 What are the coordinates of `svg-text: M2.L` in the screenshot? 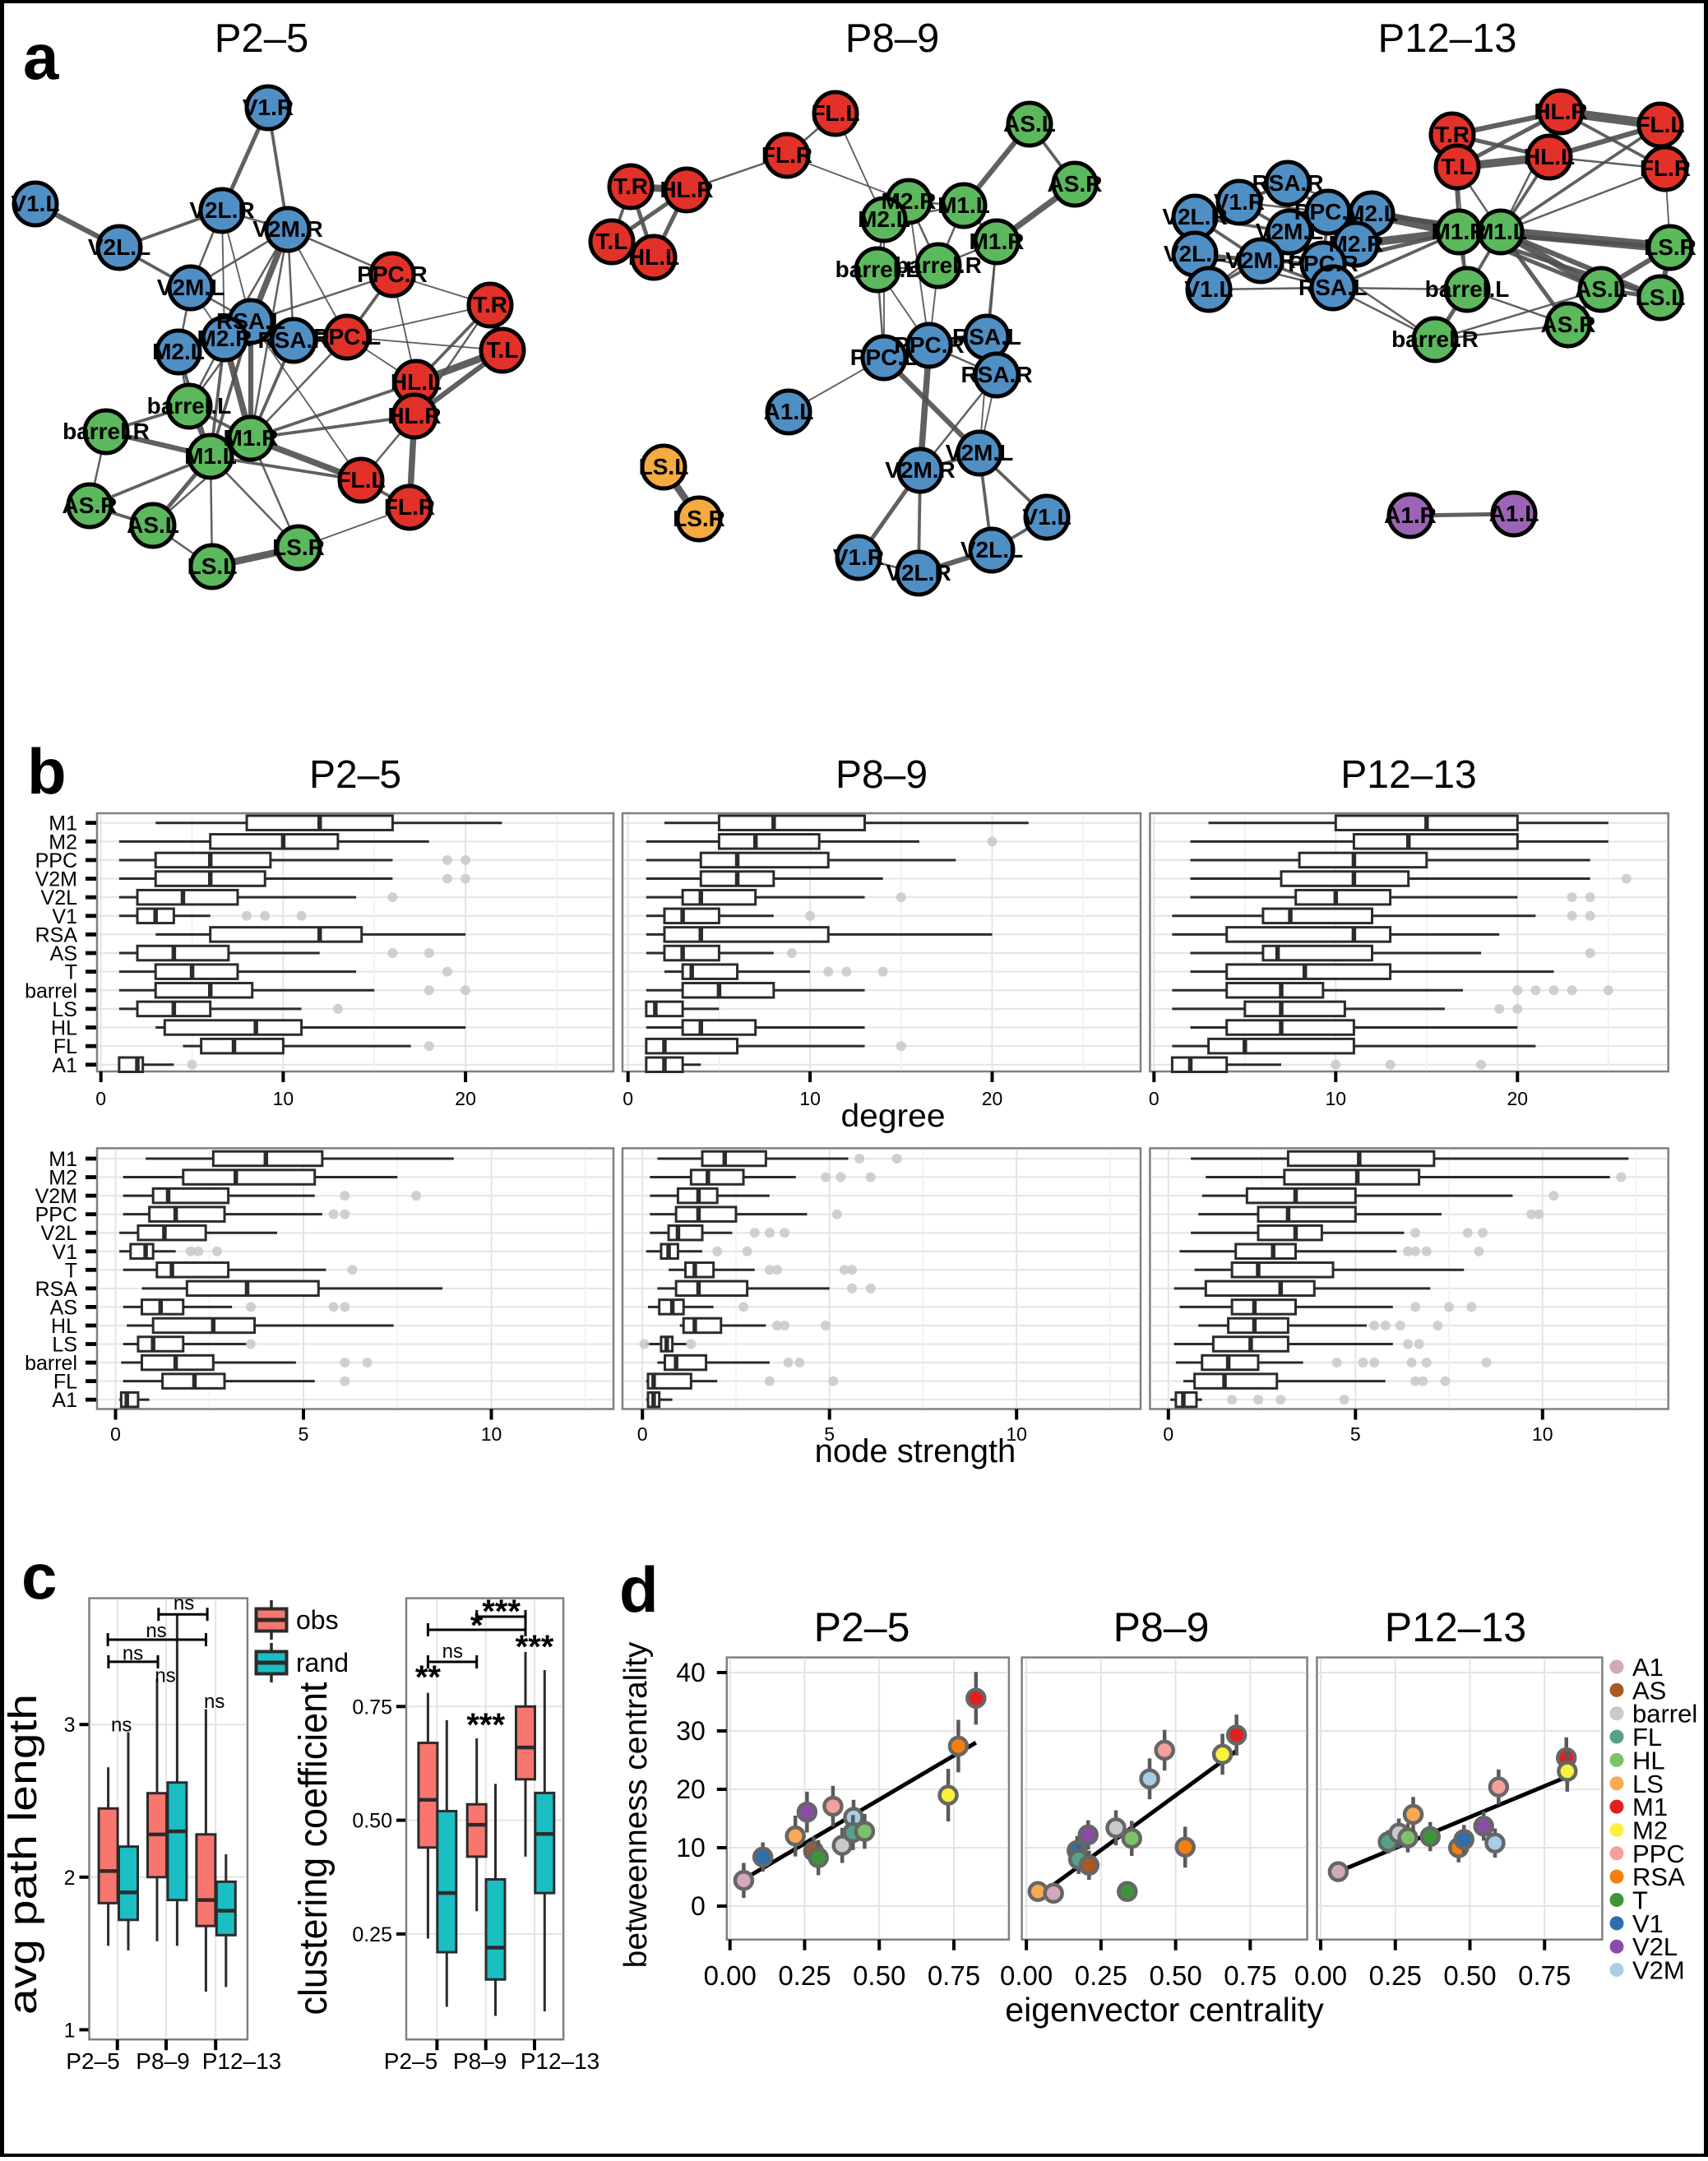 It's located at (179, 351).